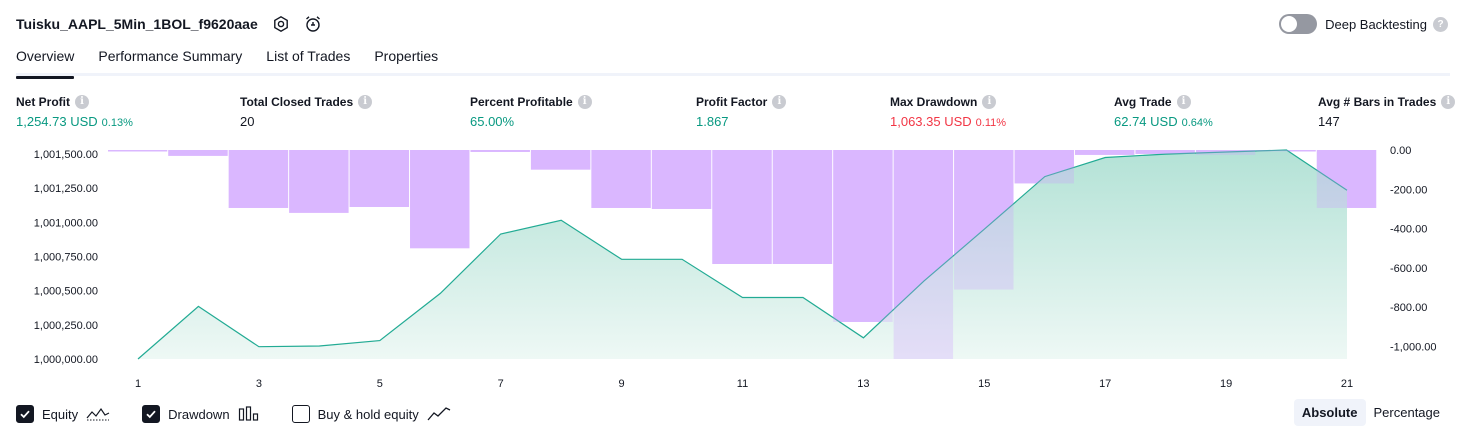  What do you see at coordinates (948, 111) in the screenshot?
I see `metric-max-drawdown: Max Drawdown i 1,063.35 USD 0.11%` at bounding box center [948, 111].